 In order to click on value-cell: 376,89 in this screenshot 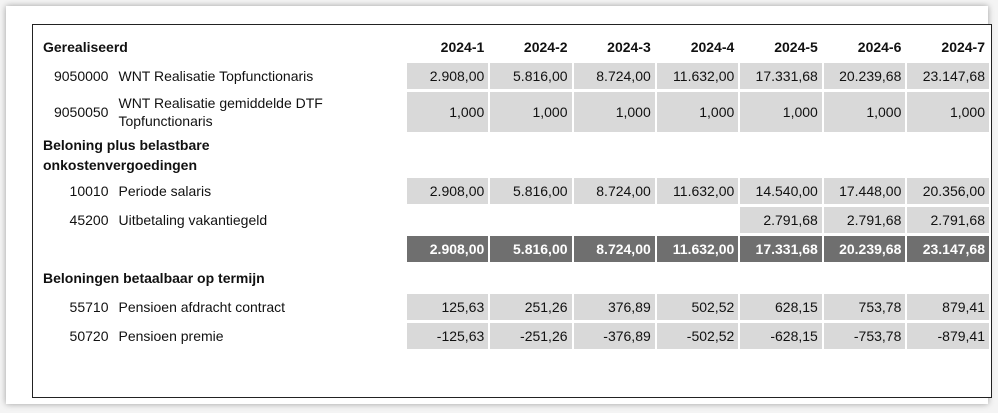, I will do `click(614, 307)`.